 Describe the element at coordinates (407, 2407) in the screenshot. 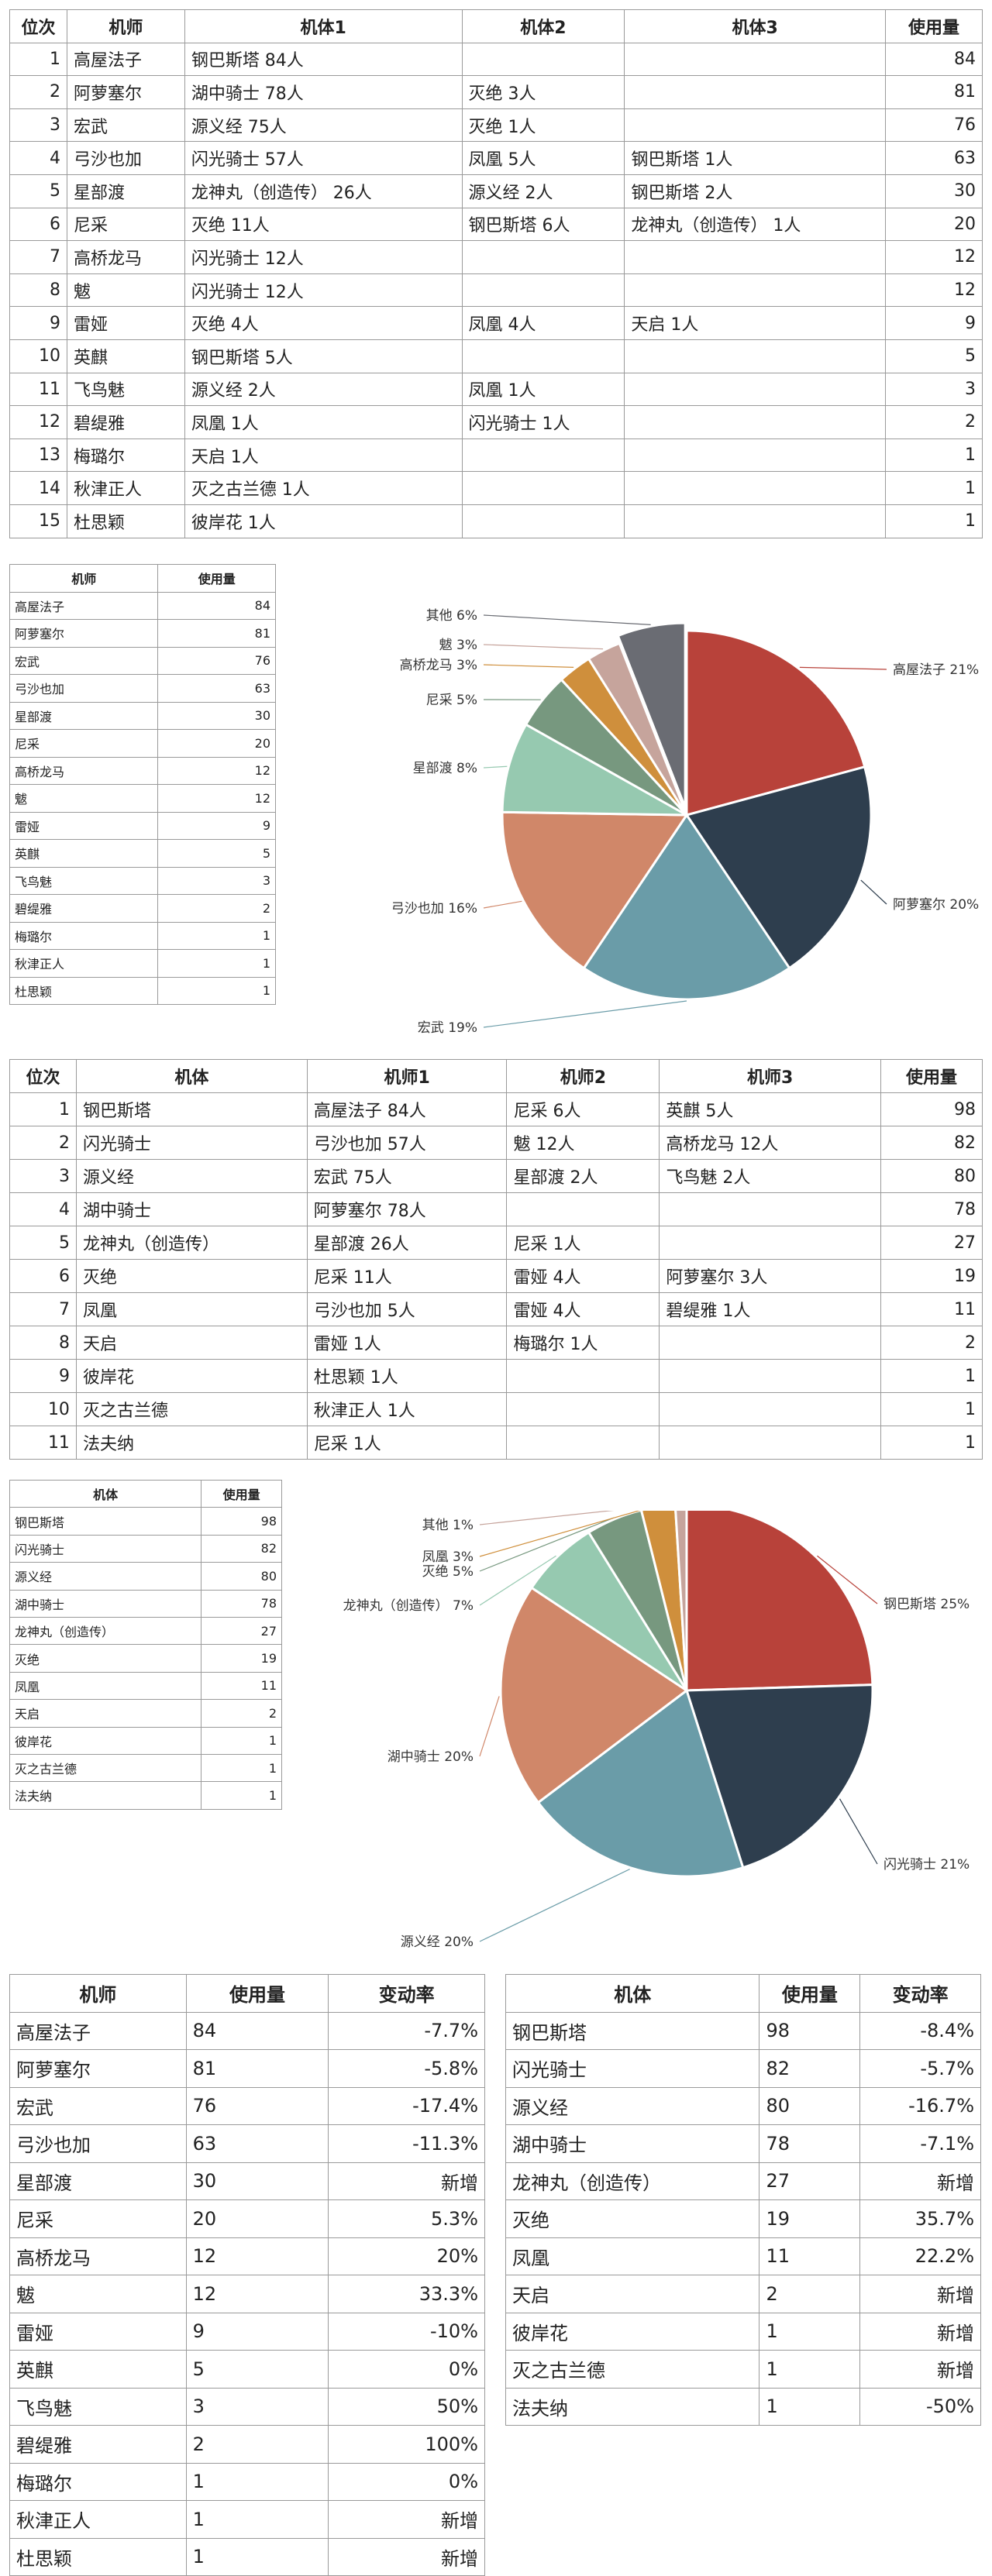

I see `table-cell: 50%` at that location.